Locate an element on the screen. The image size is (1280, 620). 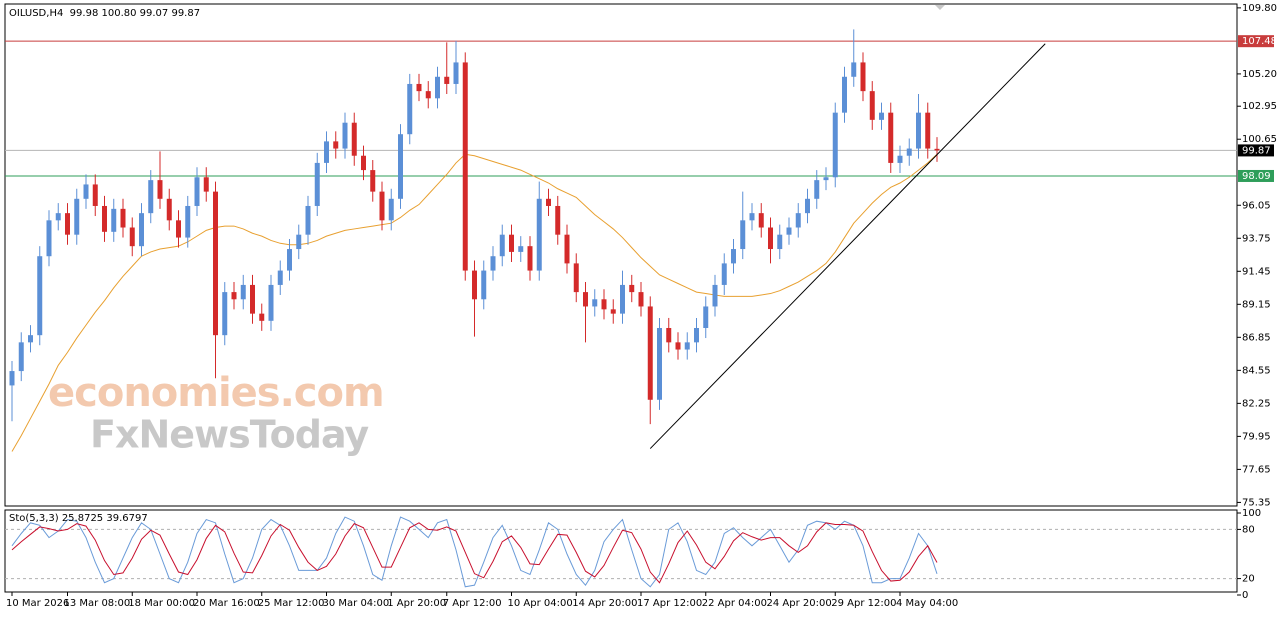
level-label: 98.09 is located at coordinates (1256, 176).